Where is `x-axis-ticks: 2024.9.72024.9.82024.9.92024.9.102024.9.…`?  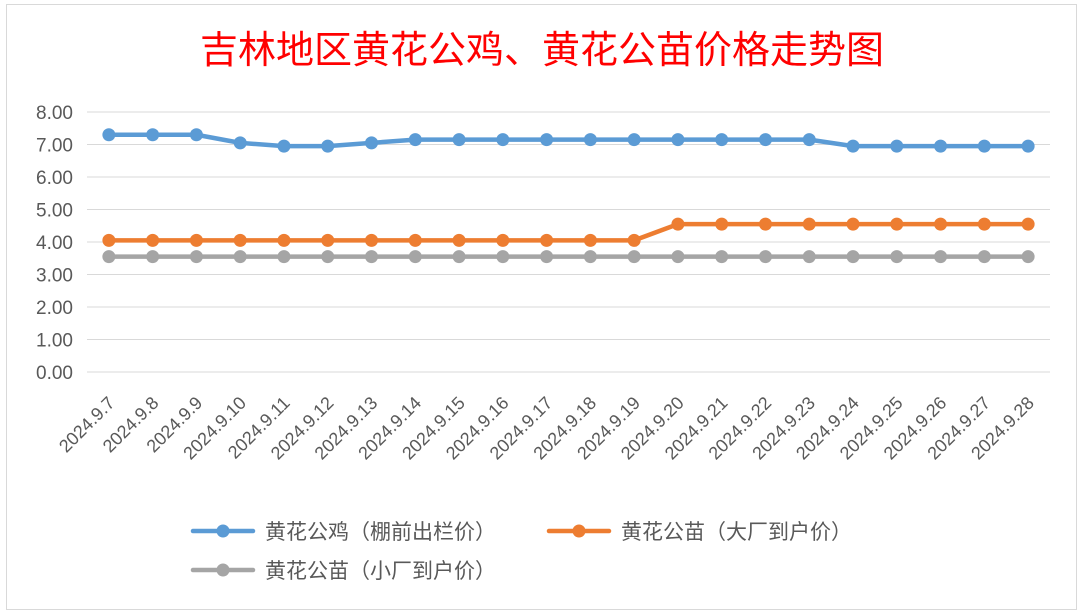 x-axis-ticks: 2024.9.72024.9.82024.9.92024.9.102024.9.… is located at coordinates (546, 428).